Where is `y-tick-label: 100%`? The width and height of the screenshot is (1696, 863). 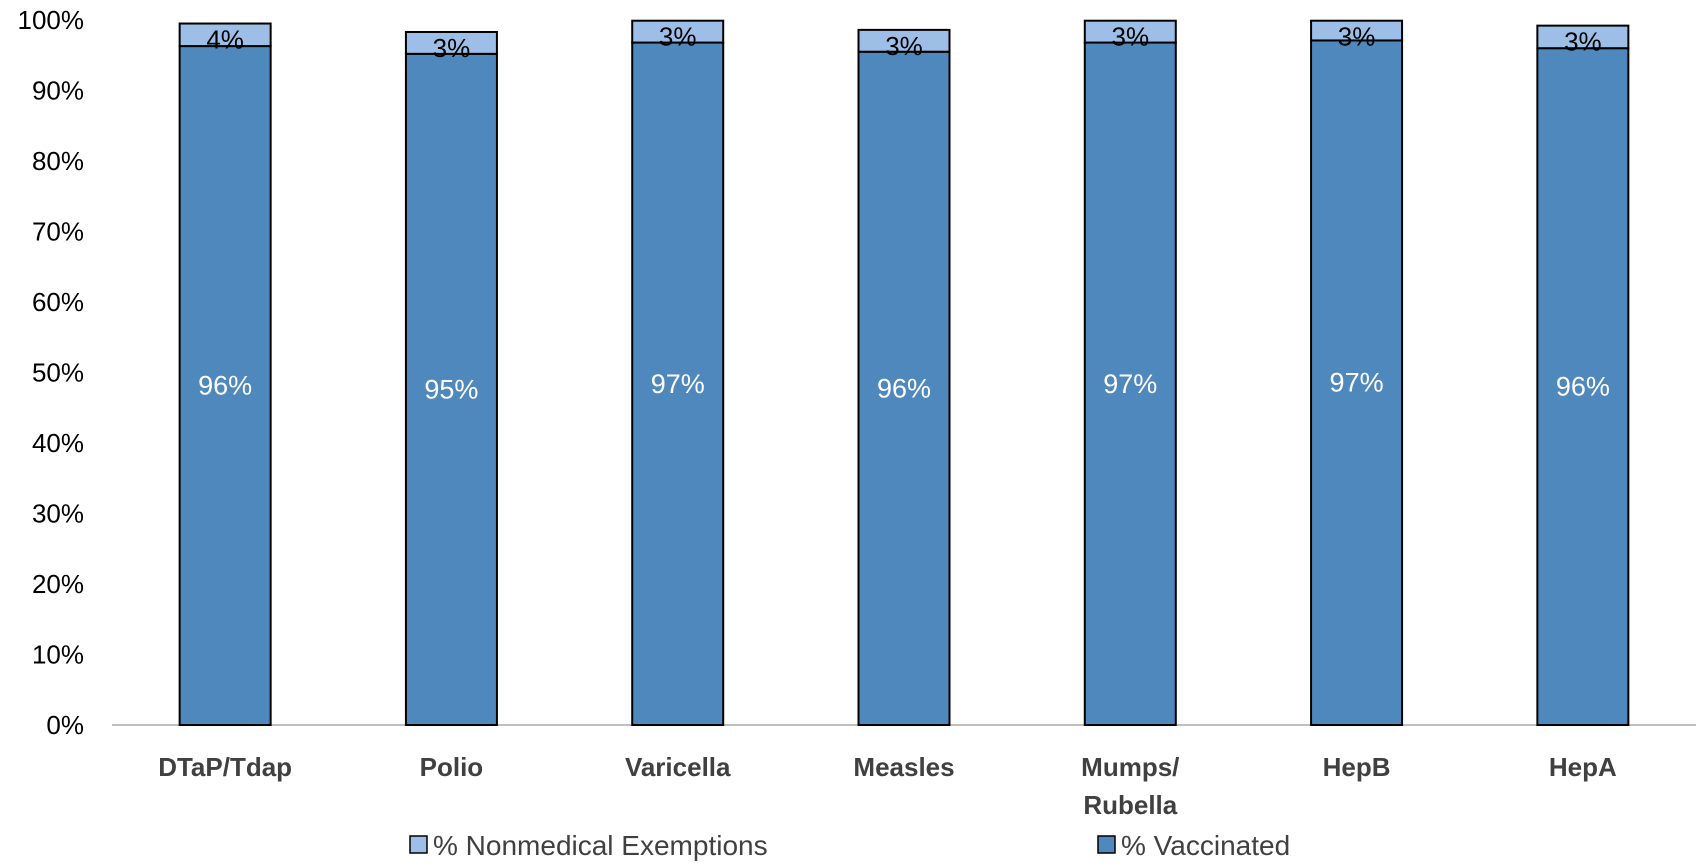 y-tick-label: 100% is located at coordinates (51, 20).